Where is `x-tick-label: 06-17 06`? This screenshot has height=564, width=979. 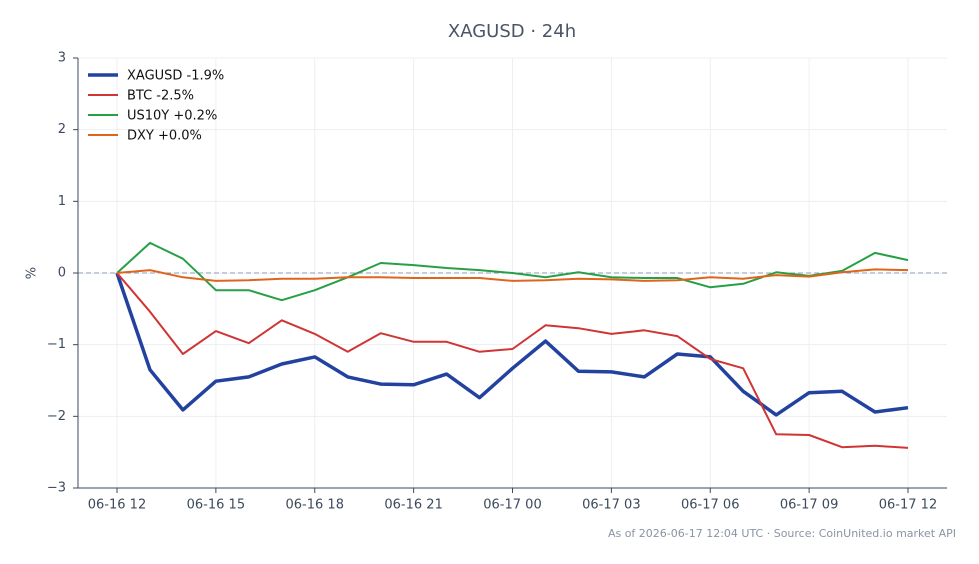
x-tick-label: 06-17 06 is located at coordinates (710, 505).